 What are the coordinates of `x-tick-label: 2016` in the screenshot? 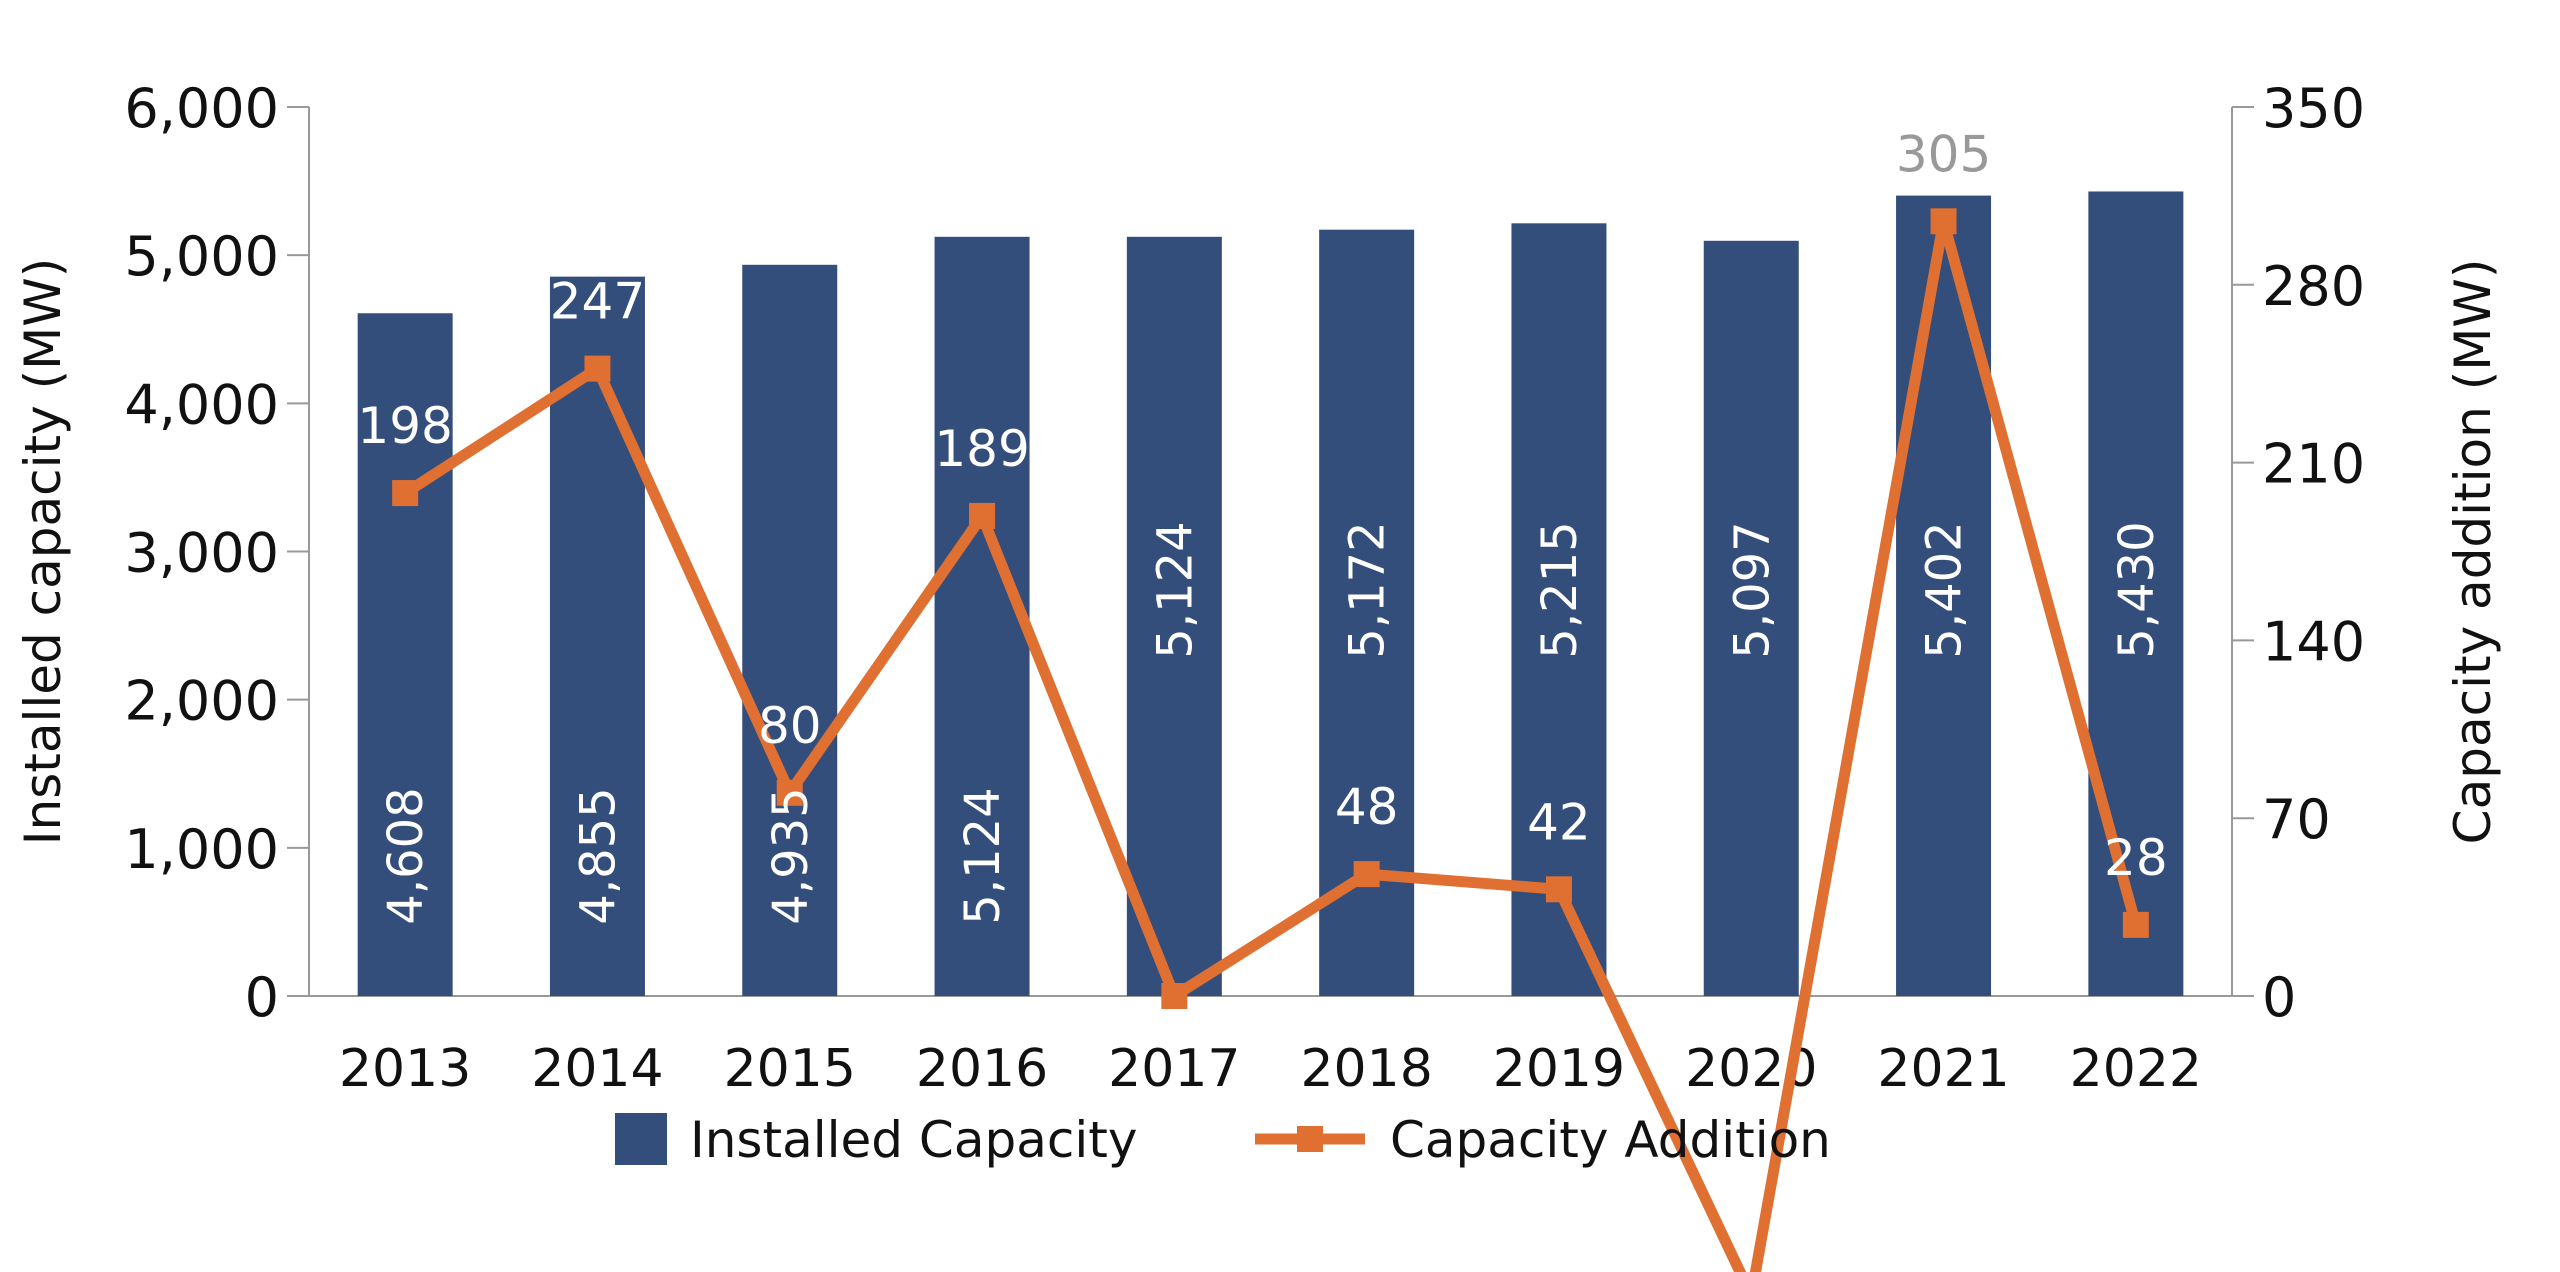 It's located at (982, 1069).